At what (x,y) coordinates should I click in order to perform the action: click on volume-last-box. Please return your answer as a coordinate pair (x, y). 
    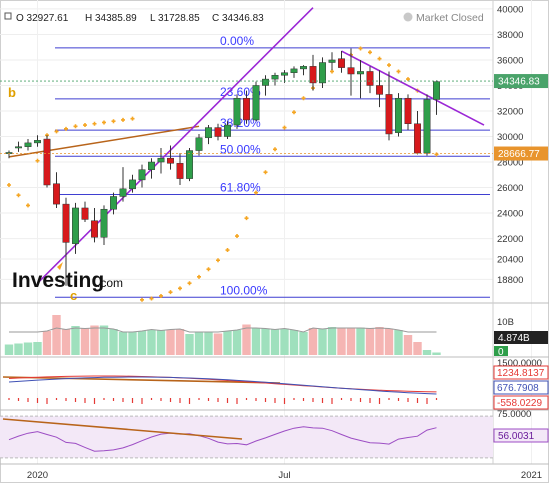
    Looking at the image, I should click on (521, 337).